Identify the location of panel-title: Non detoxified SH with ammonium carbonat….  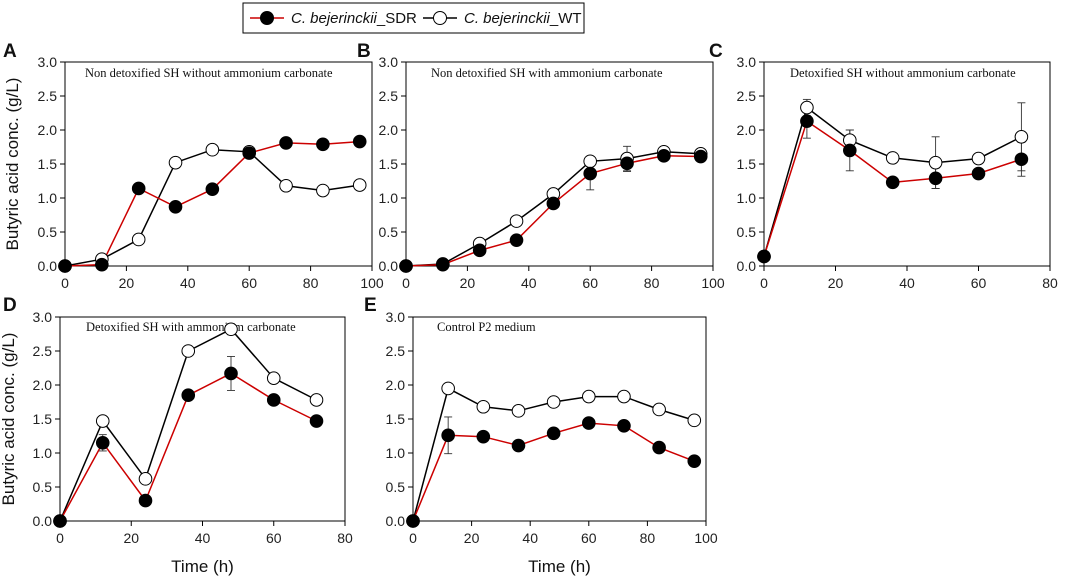
(547, 73).